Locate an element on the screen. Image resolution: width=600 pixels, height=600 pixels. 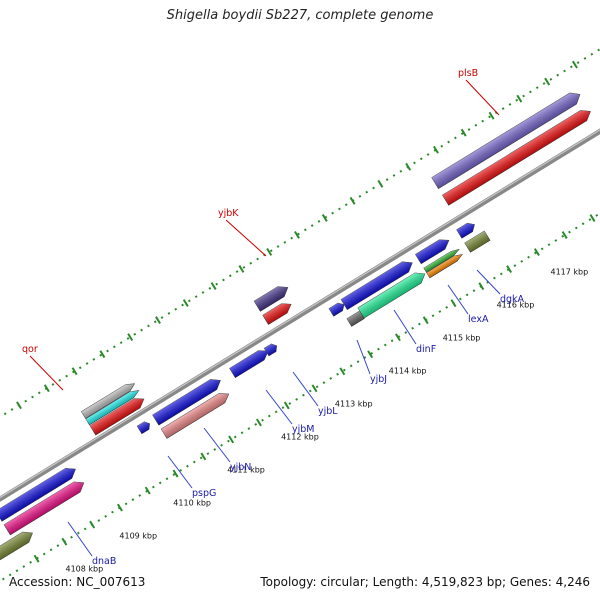
gene-label-lexA: lexA is located at coordinates (478, 319).